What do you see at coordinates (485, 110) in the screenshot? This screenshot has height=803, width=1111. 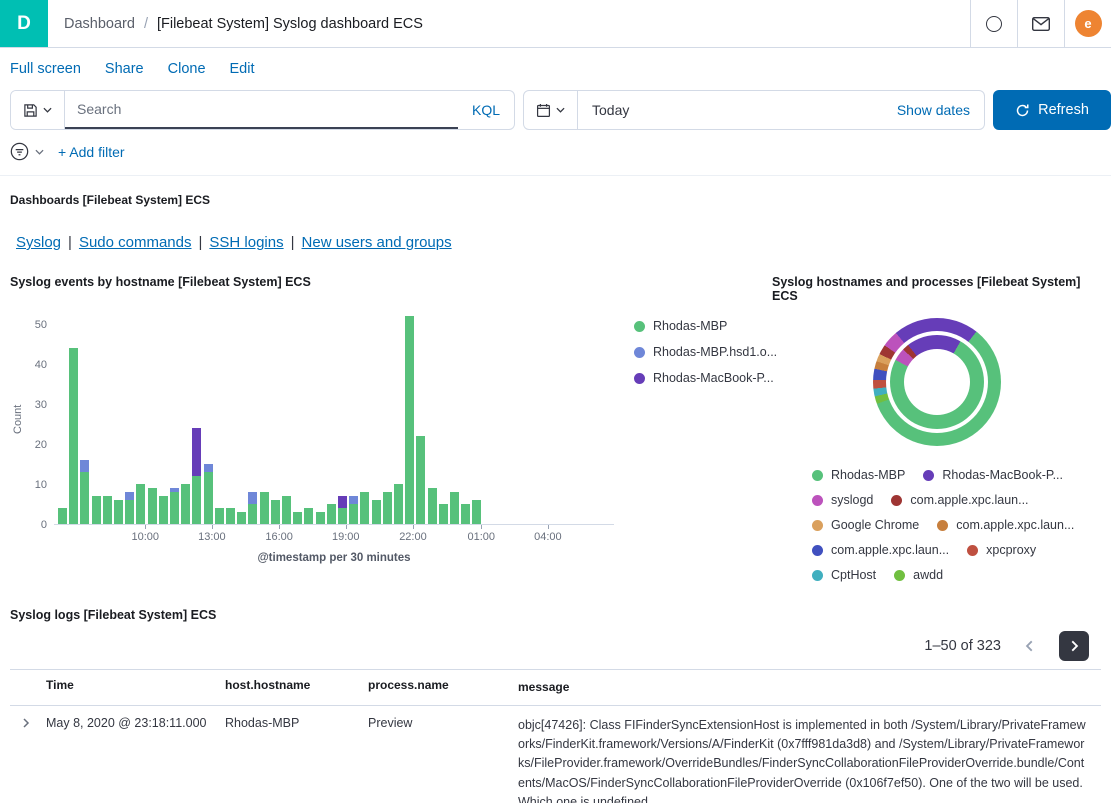 I see `kql-syntax-button: KQL` at bounding box center [485, 110].